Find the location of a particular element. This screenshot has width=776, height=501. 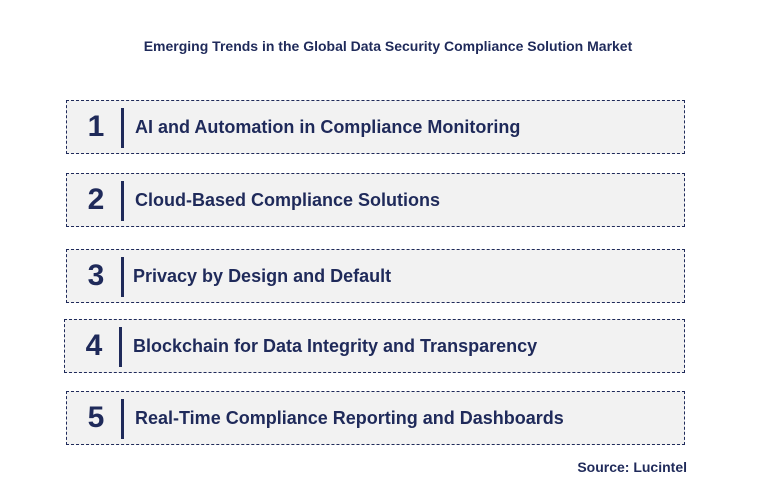

trend-number: 1 is located at coordinates (96, 126).